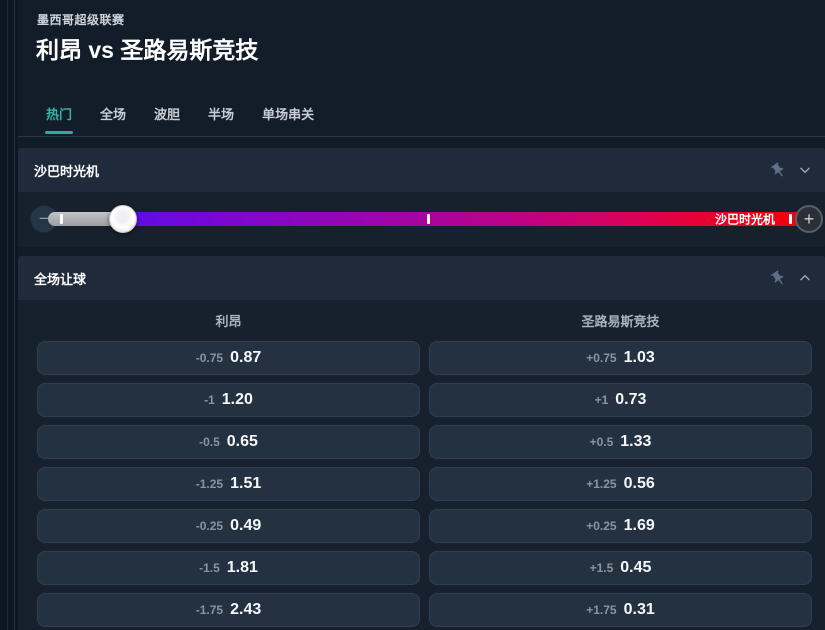  I want to click on tab-single-parlay: 单场串关, so click(288, 119).